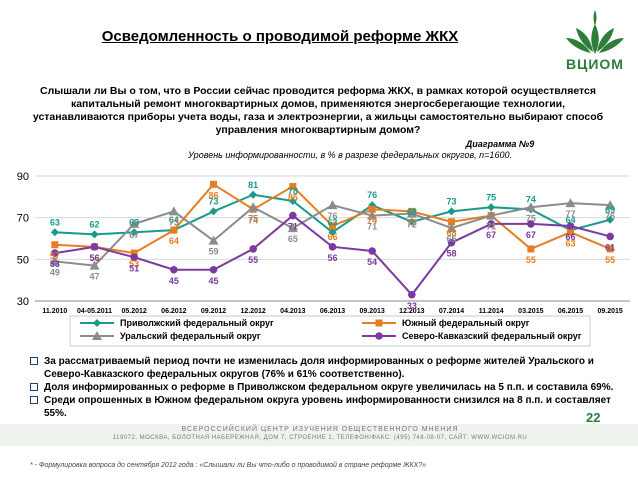 The height and width of the screenshot is (479, 638). I want to click on x-tick-label: 09.2012, so click(213, 311).